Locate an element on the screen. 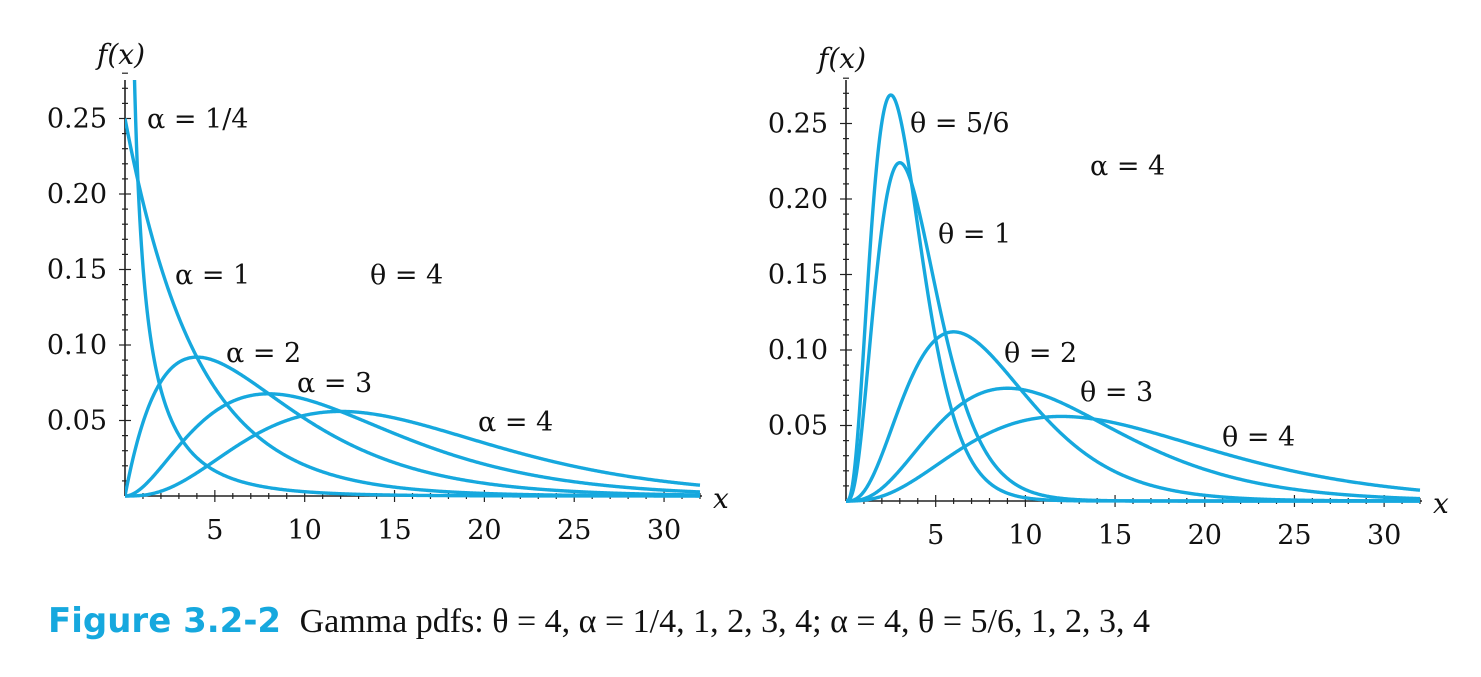  series-label: α = 4 is located at coordinates (515, 422).